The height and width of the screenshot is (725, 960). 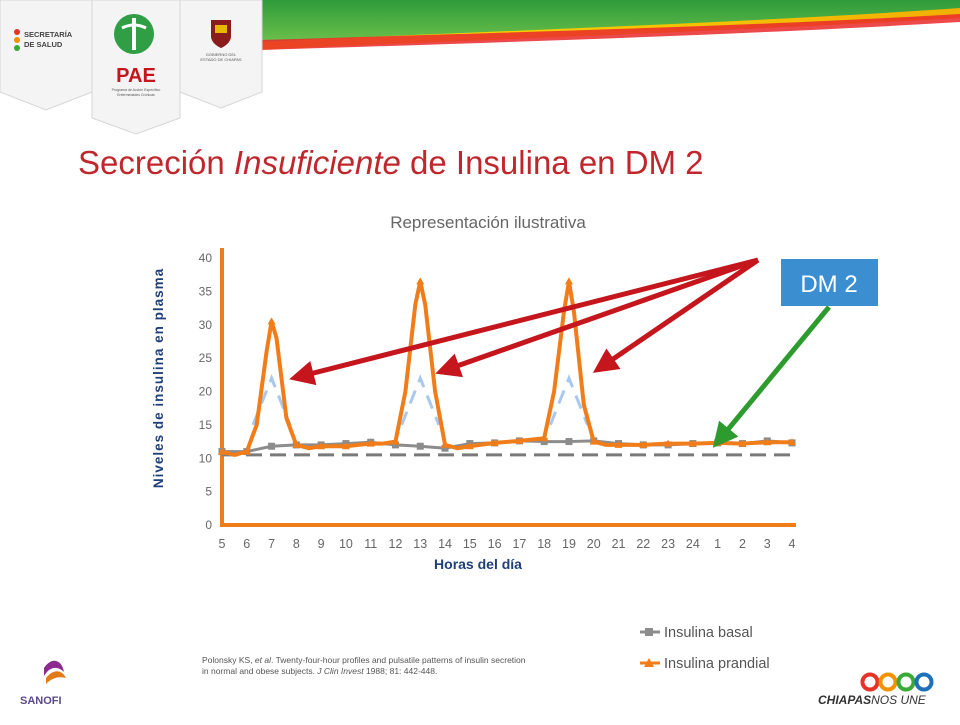 What do you see at coordinates (271, 544) in the screenshot?
I see `x-tick-label: 7` at bounding box center [271, 544].